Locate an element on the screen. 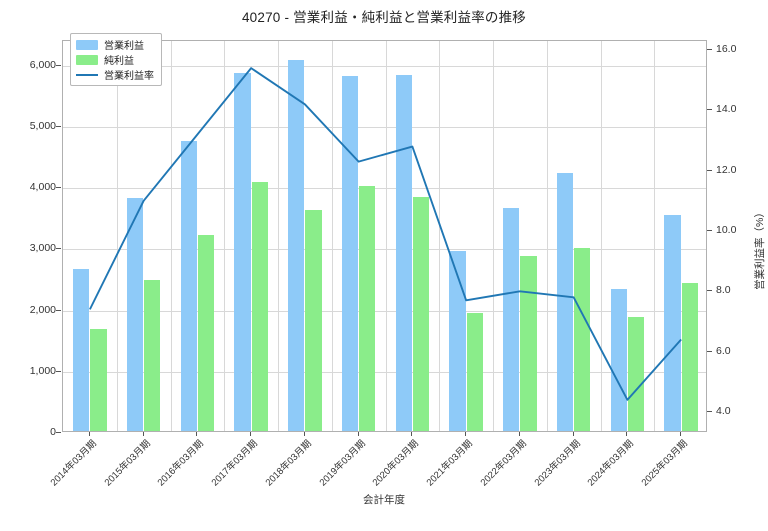 The height and width of the screenshot is (531, 768). x-axis-tick-label: 2018年03月期 is located at coordinates (288, 463).